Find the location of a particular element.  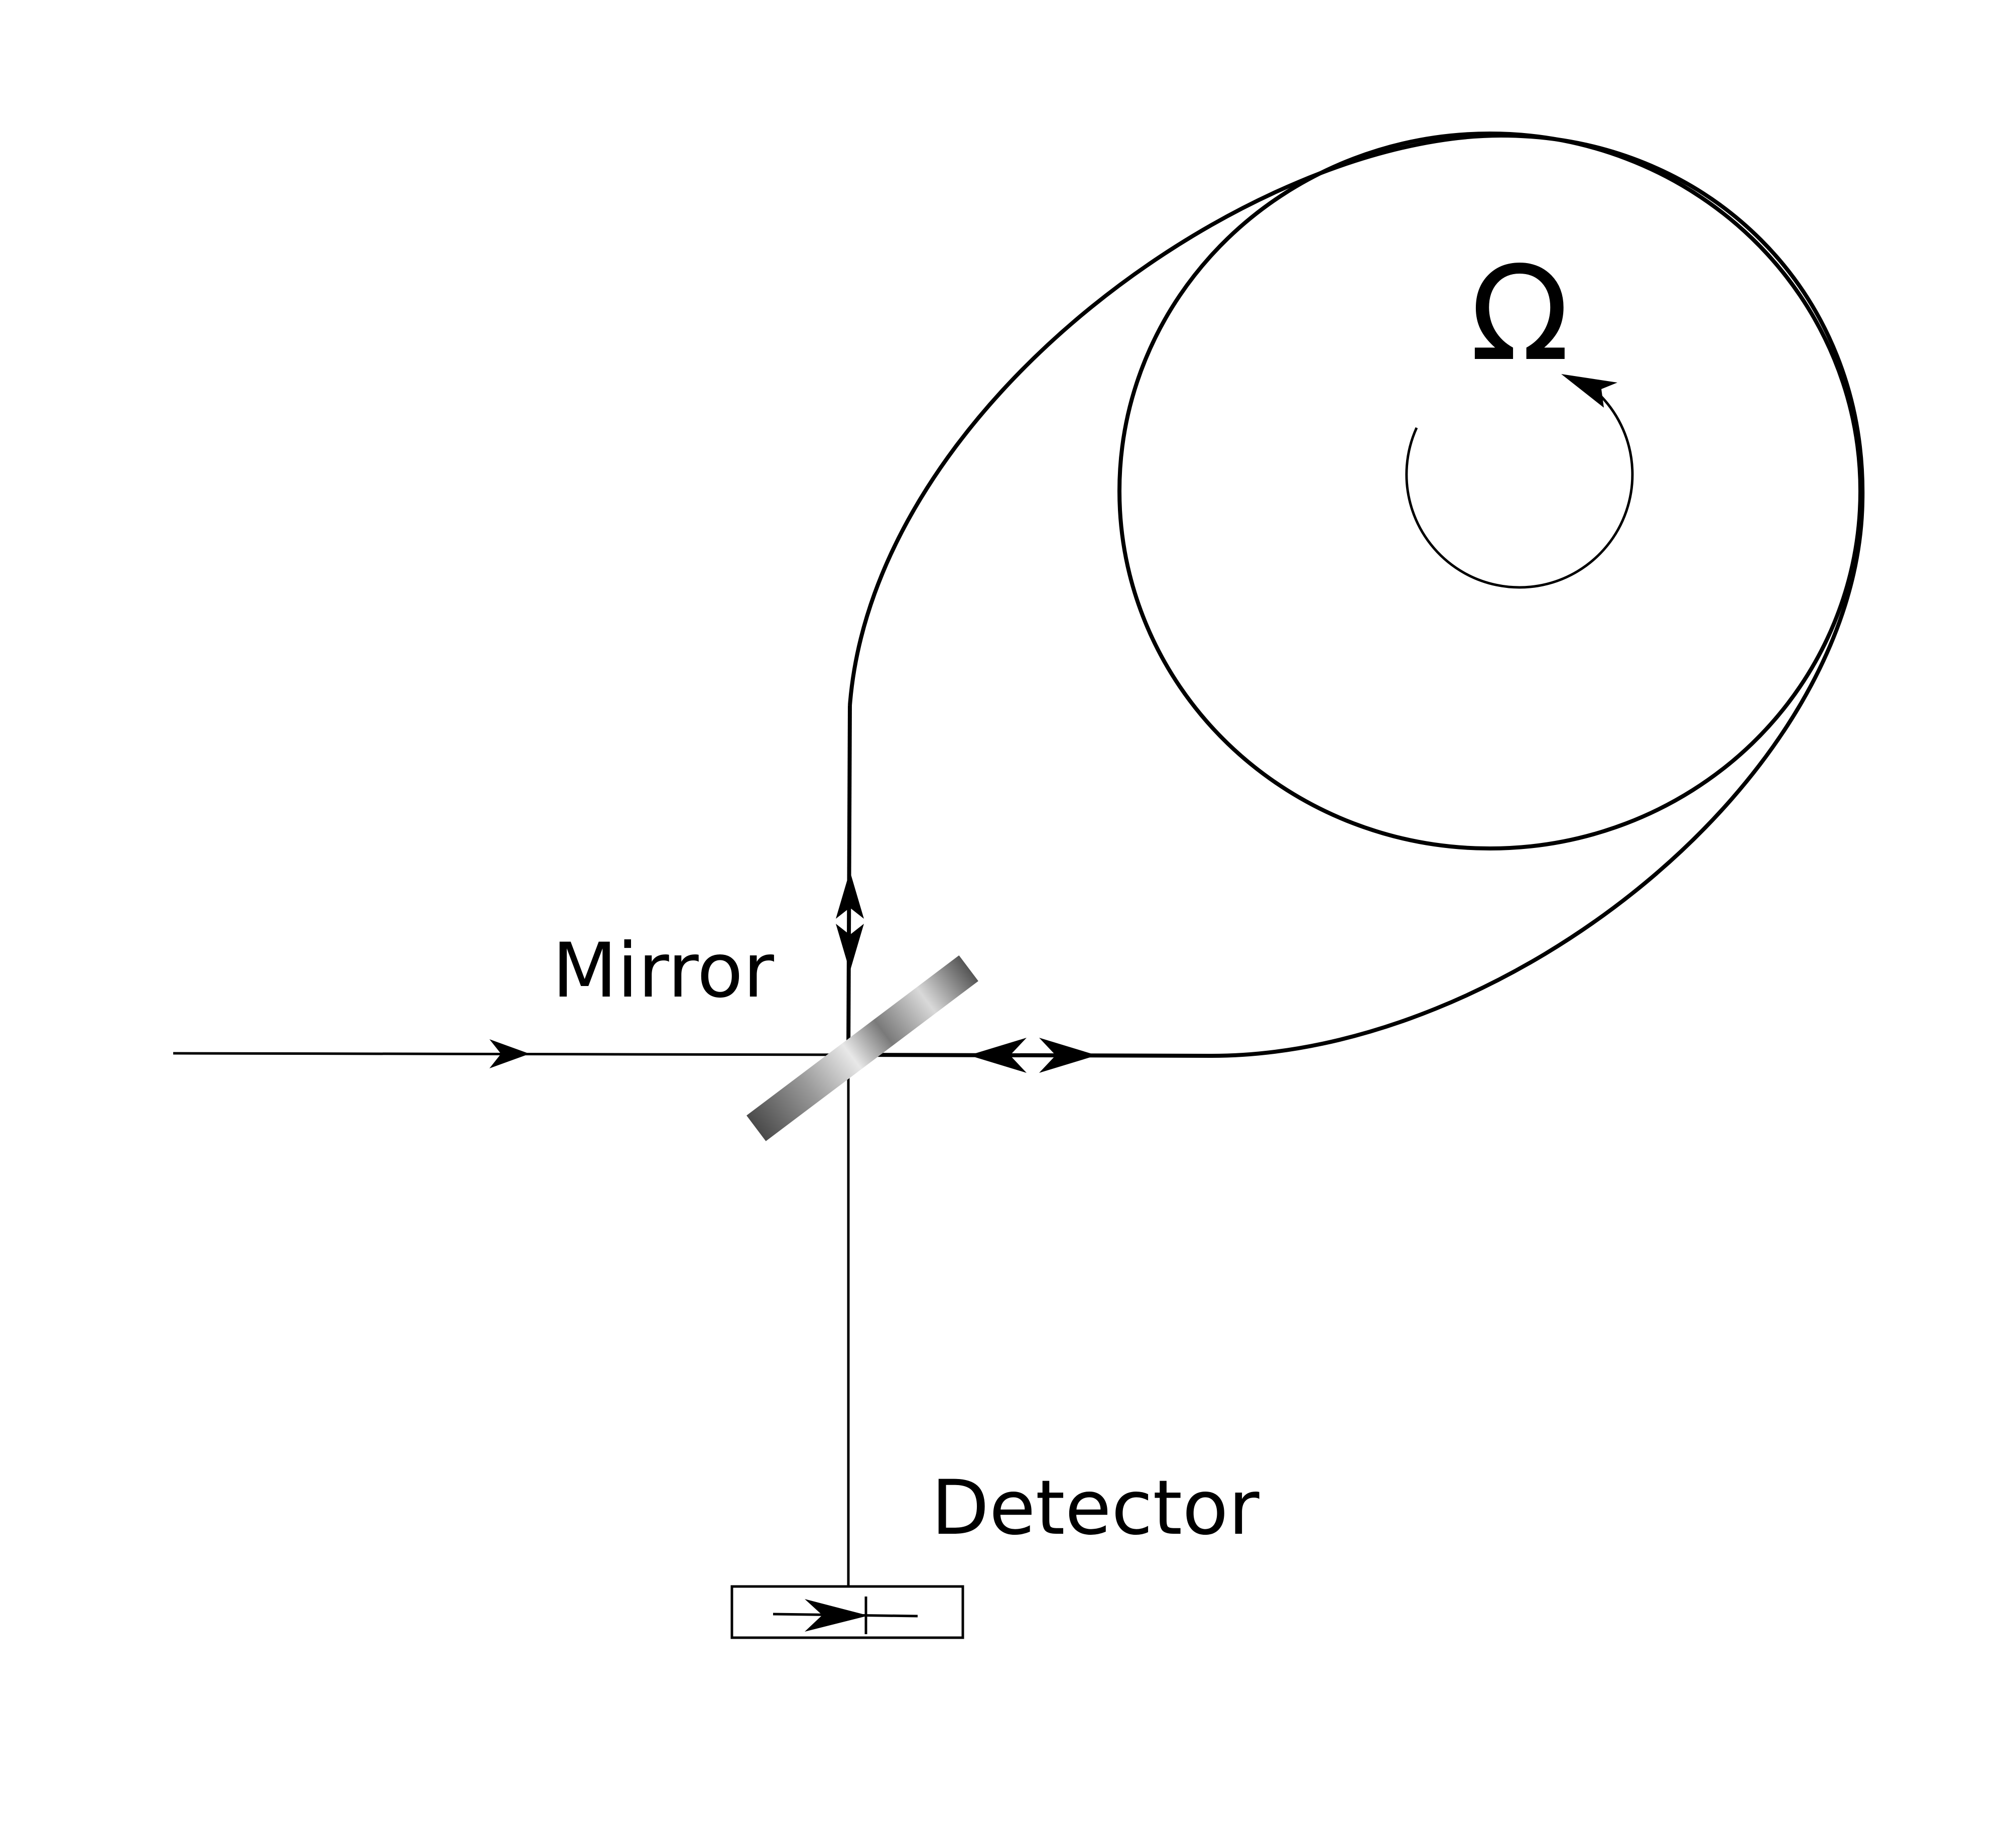

horizontal-right-arrow-icon is located at coordinates (1068, 1055).